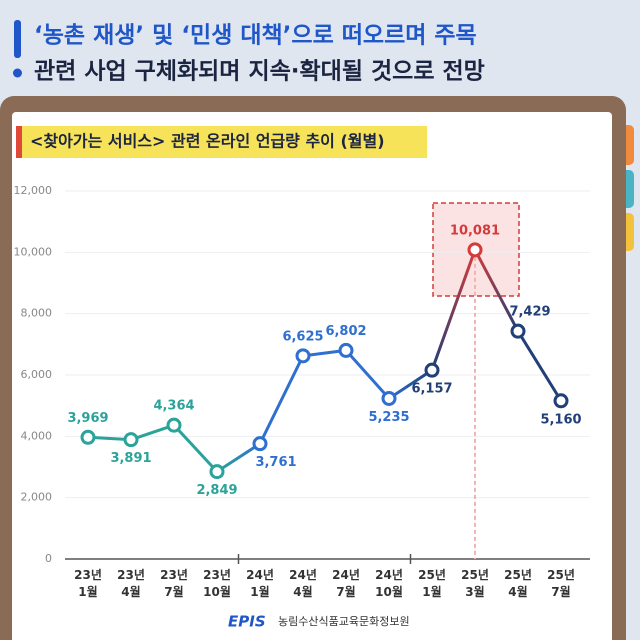 This screenshot has height=644, width=640. What do you see at coordinates (302, 336) in the screenshot?
I see `value-label: 6,625` at bounding box center [302, 336].